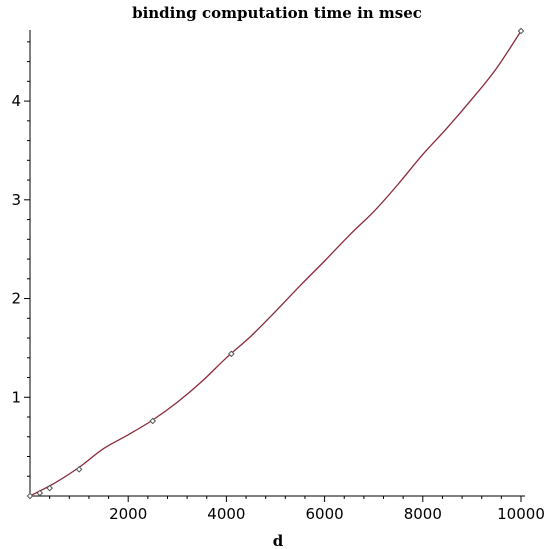 This screenshot has width=546, height=549. What do you see at coordinates (20, 259) in the screenshot?
I see `y-axis-ticks: 1 2 3 4` at bounding box center [20, 259].